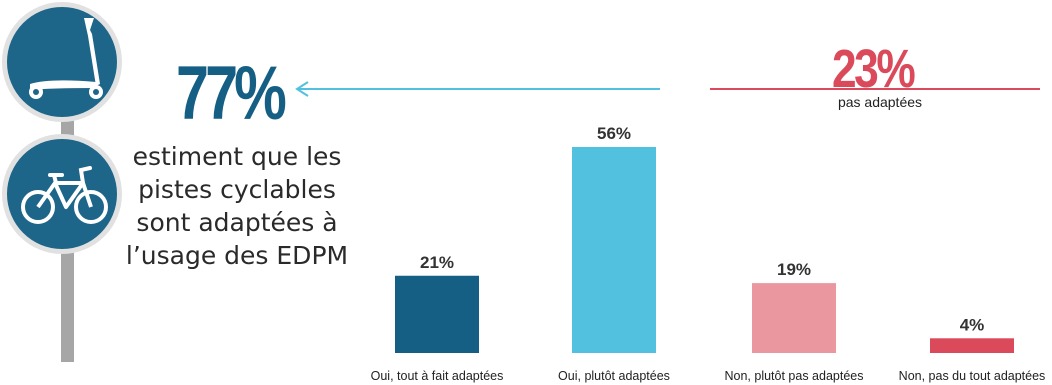 Image resolution: width=1052 pixels, height=385 pixels. Describe the element at coordinates (437, 376) in the screenshot. I see `category-label: Oui, tout à fait adaptées` at that location.